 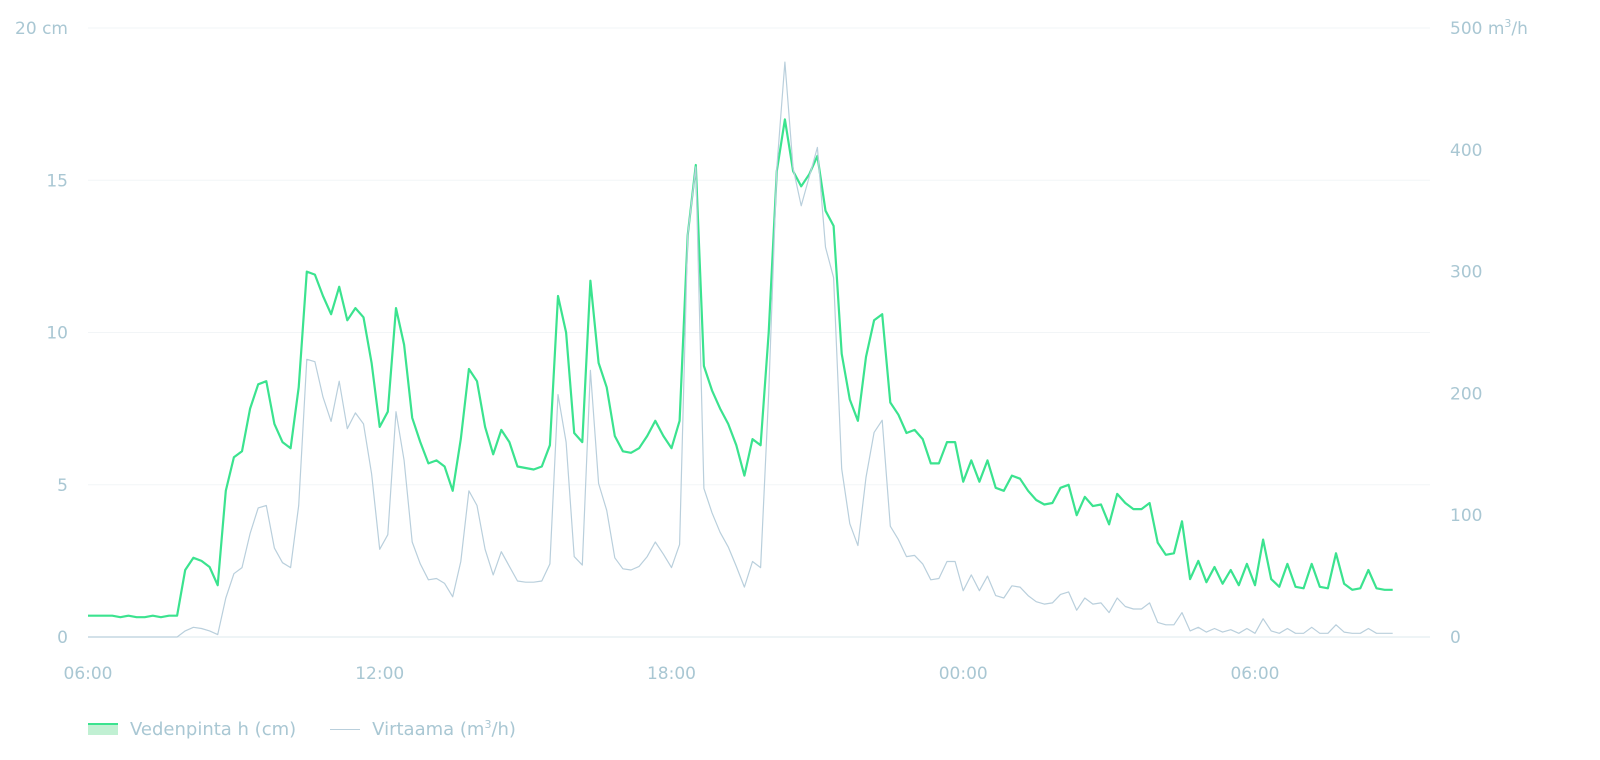 I want to click on y-right-tick-label: 300, so click(x=1466, y=273).